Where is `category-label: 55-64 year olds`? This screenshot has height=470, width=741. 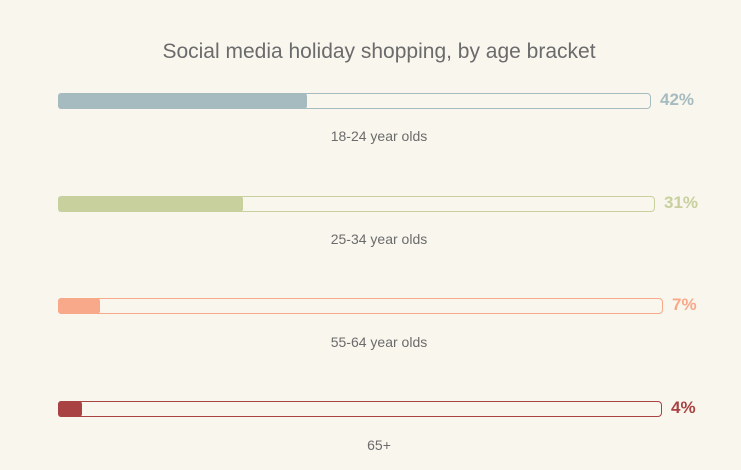
category-label: 55-64 year olds is located at coordinates (379, 342).